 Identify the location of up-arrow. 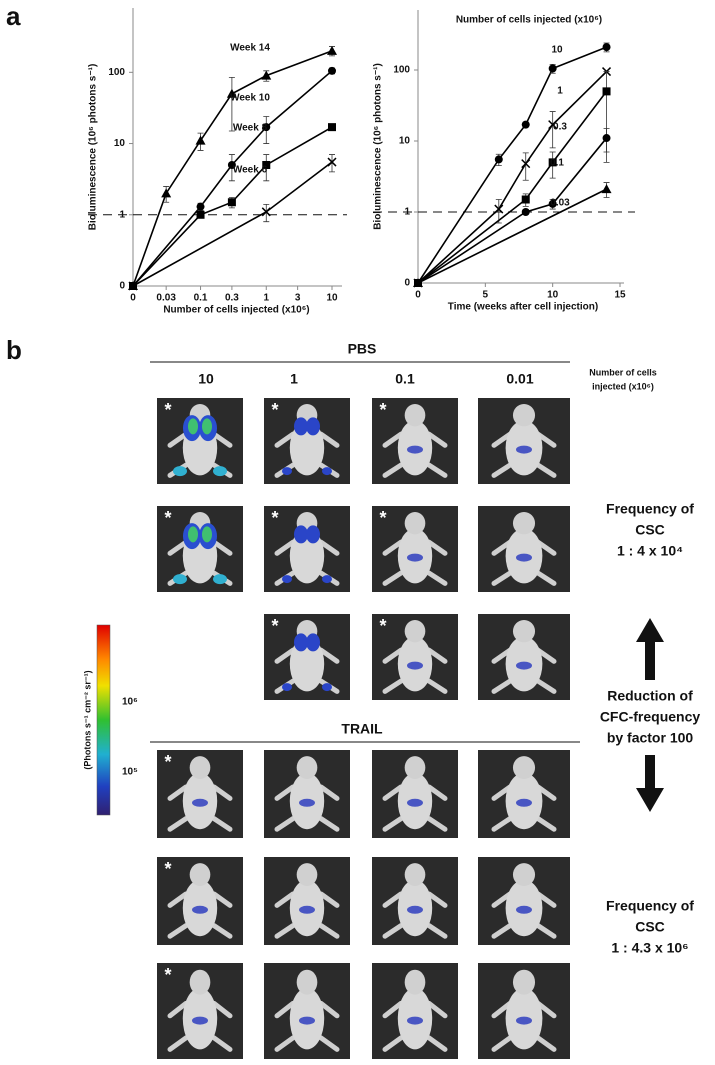
(650, 649).